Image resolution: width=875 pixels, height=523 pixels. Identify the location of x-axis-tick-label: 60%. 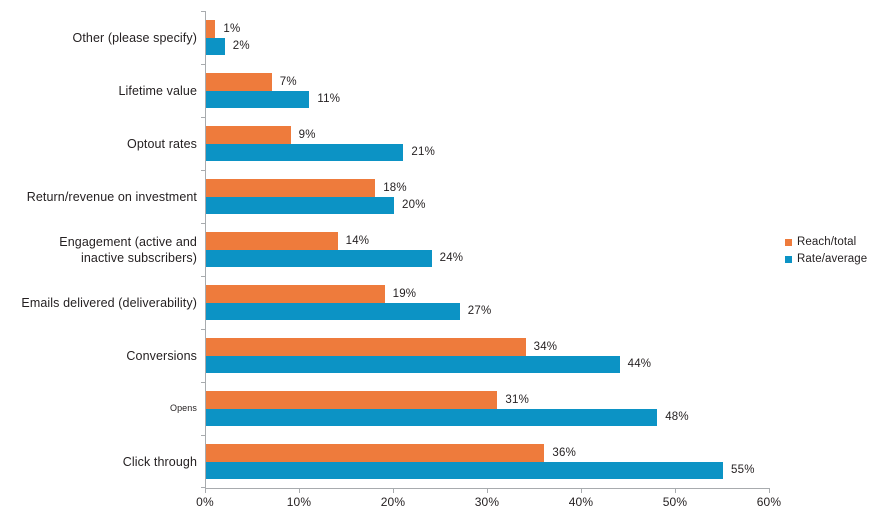
(769, 502).